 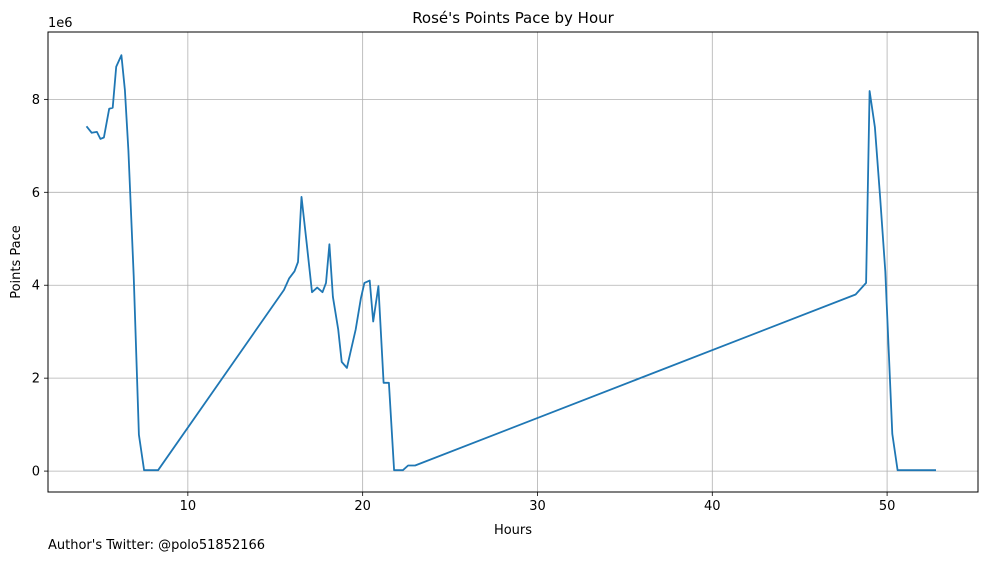 What do you see at coordinates (513, 530) in the screenshot?
I see `x-axis-label: Hours` at bounding box center [513, 530].